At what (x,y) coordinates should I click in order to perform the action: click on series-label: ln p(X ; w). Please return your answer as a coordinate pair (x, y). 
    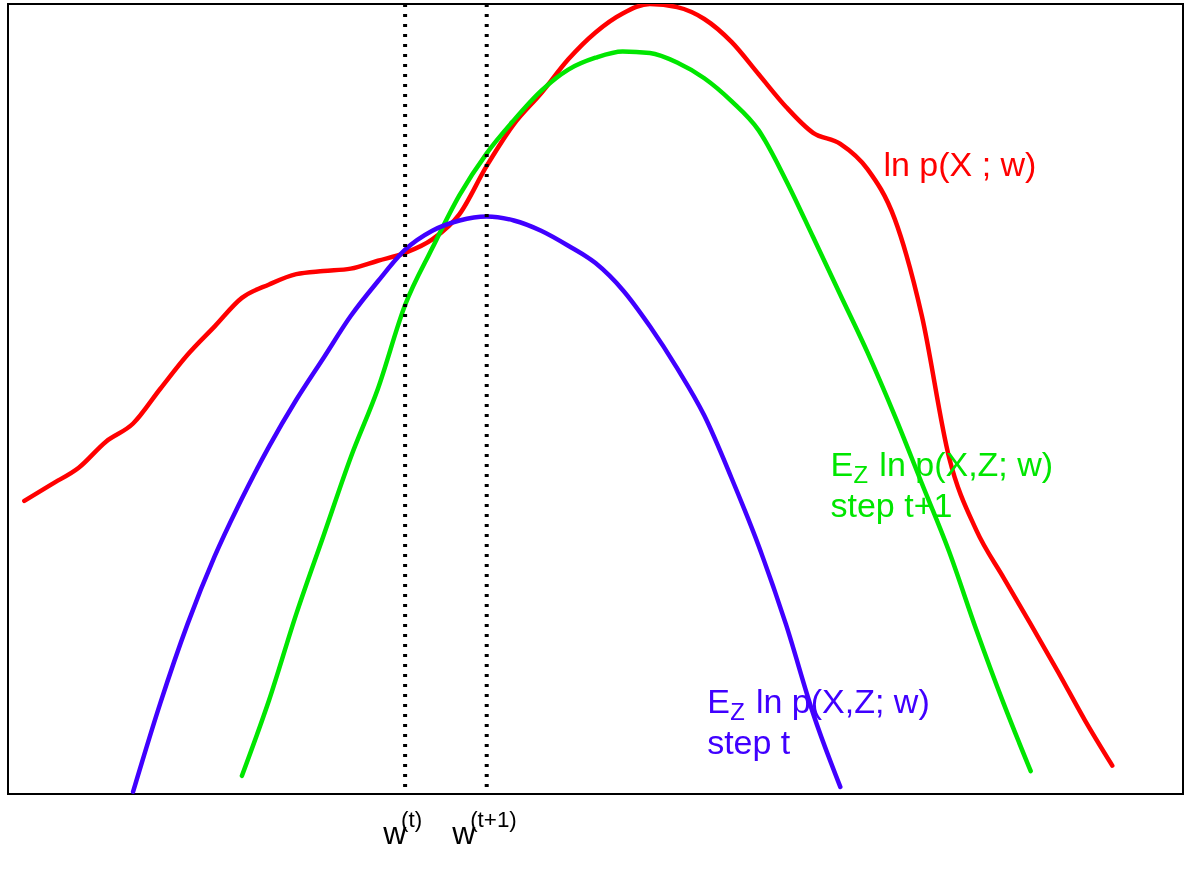
    Looking at the image, I should click on (960, 163).